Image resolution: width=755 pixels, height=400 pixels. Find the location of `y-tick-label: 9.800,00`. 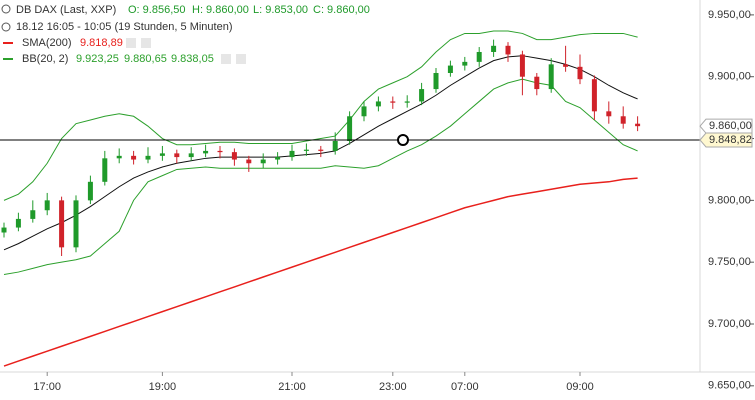

y-tick-label: 9.800,00 is located at coordinates (729, 200).